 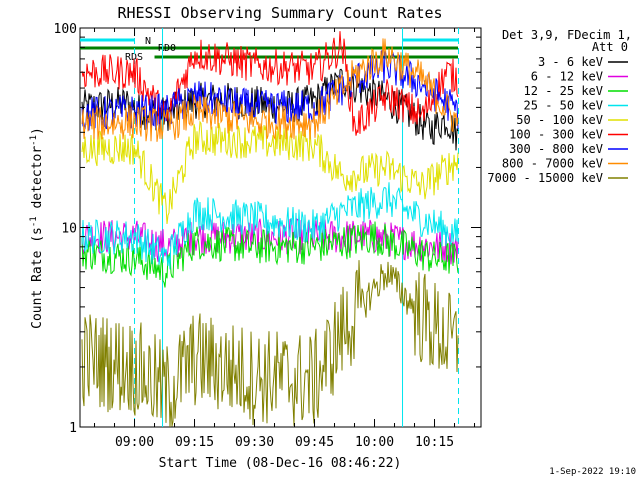 What do you see at coordinates (194, 442) in the screenshot?
I see `x-tick-label: 09:15` at bounding box center [194, 442].